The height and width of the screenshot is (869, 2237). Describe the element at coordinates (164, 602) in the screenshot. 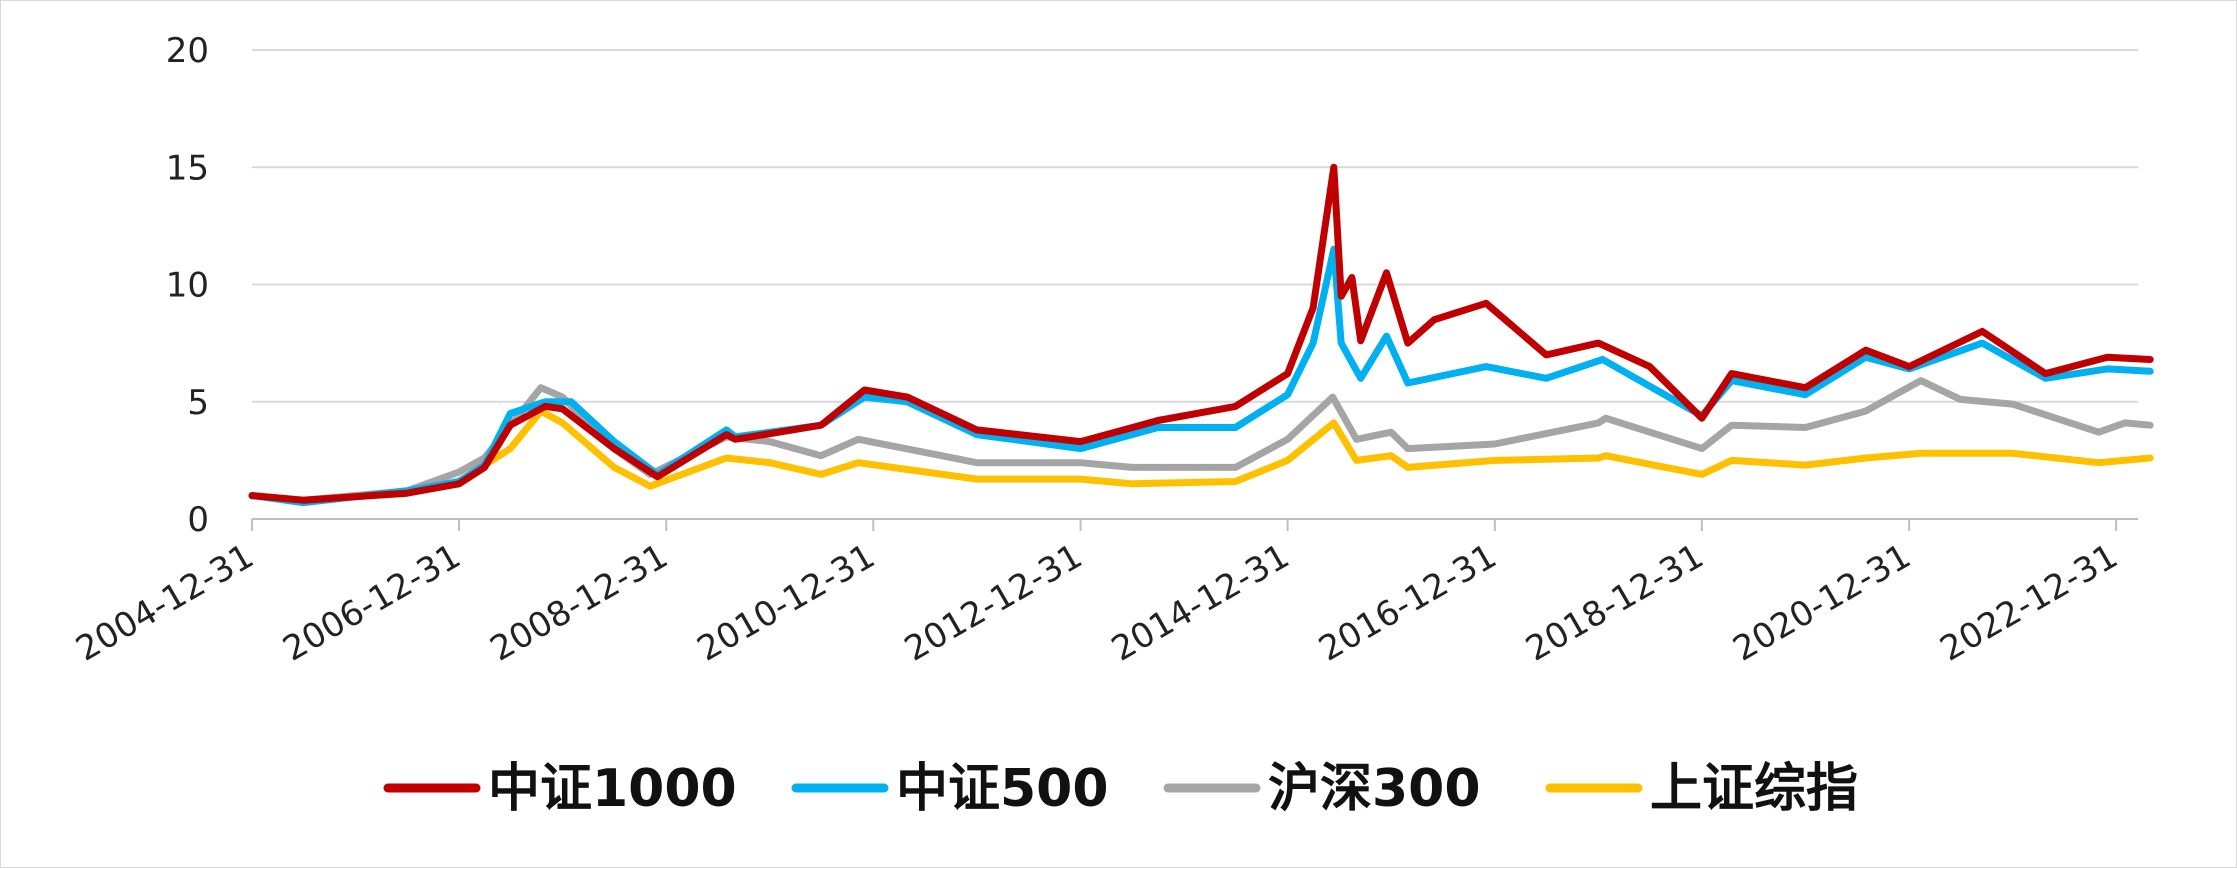

I see `x-tick-label: 2004-12-31` at that location.